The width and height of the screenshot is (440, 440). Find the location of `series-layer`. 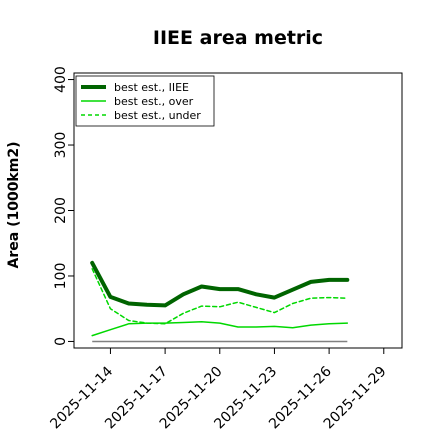

series-layer is located at coordinates (220, 301).